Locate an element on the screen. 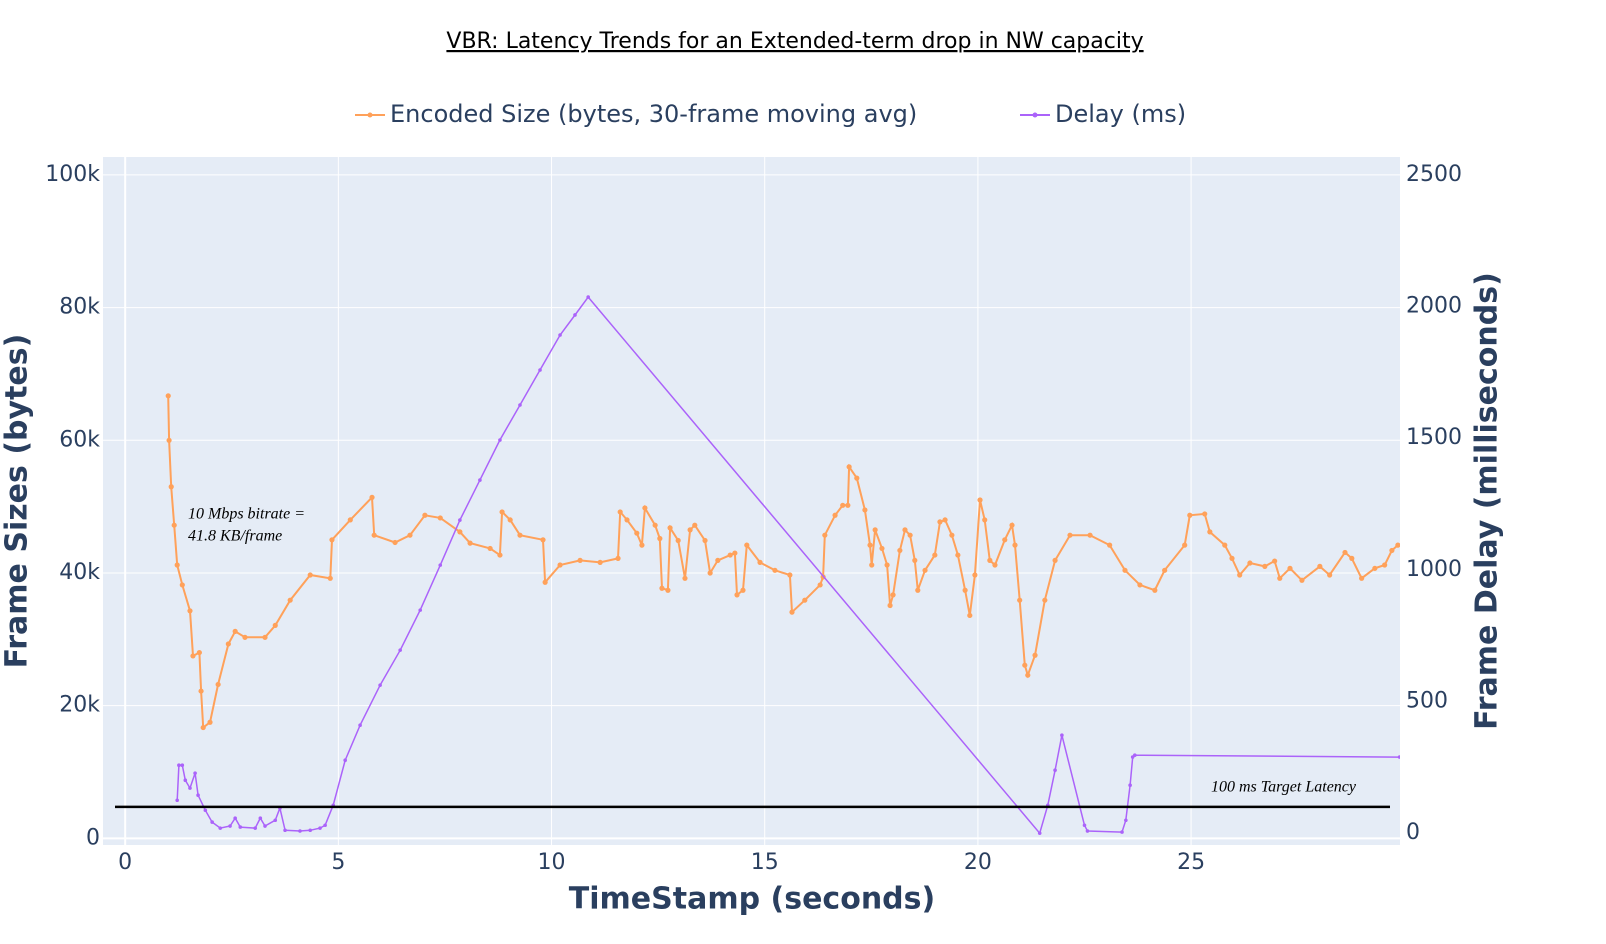  y2-axis-title: Frame Delay (milliseconds) is located at coordinates (1487, 501).